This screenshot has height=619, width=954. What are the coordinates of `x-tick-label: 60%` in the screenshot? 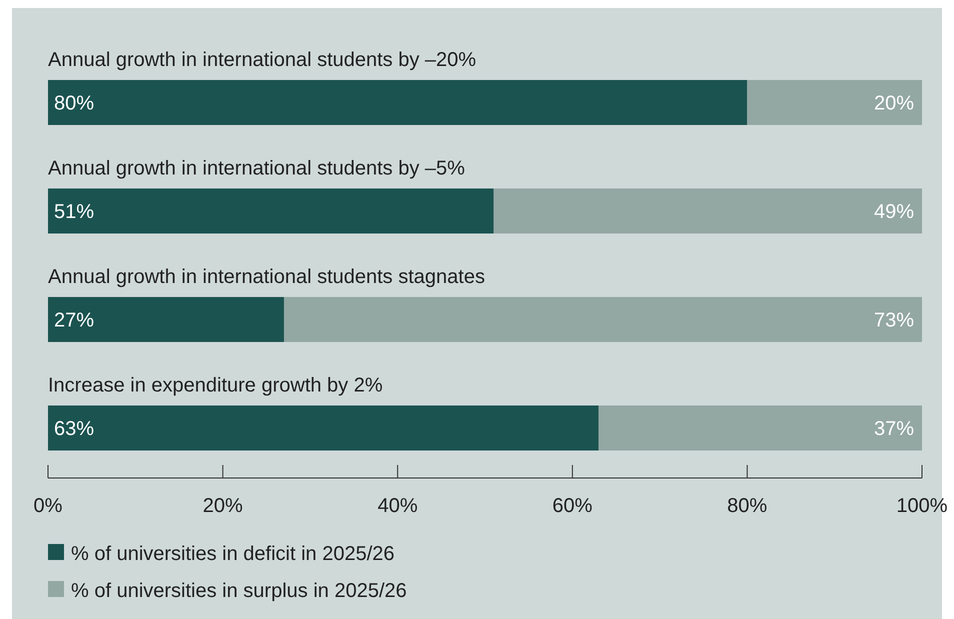 It's located at (572, 506).